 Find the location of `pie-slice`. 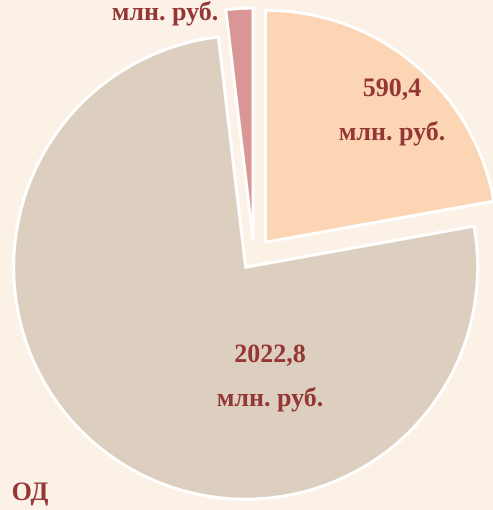

pie-slice is located at coordinates (239, 123).